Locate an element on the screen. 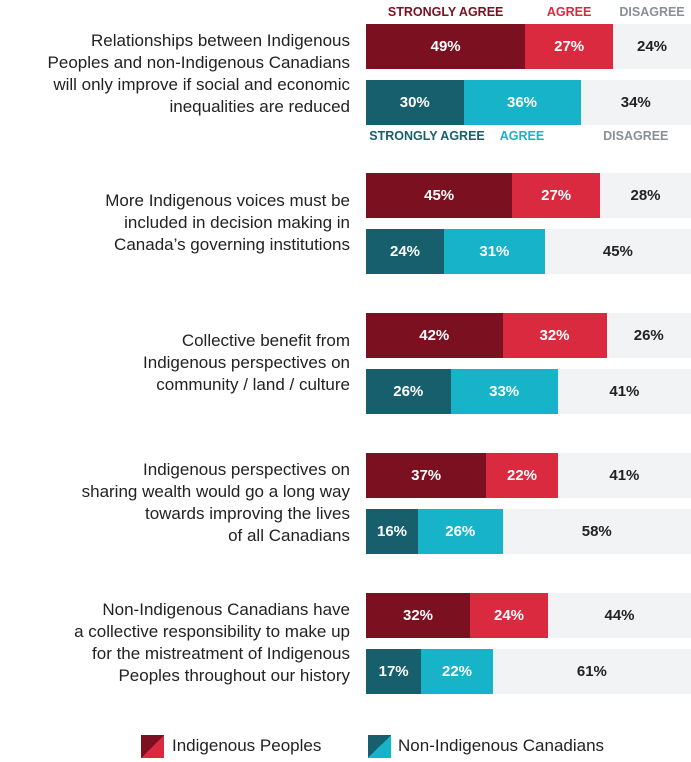 The image size is (691, 762). bar-segment: 34% is located at coordinates (635, 102).